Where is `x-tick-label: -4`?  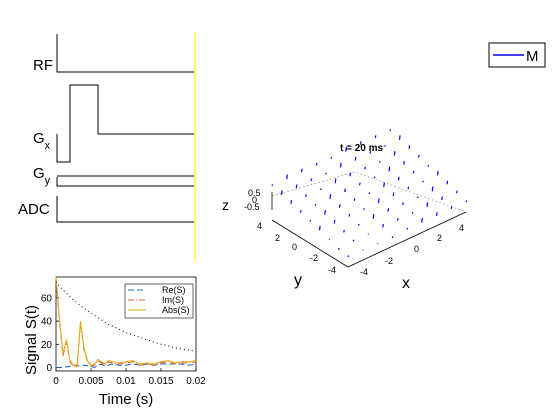 x-tick-label: -4 is located at coordinates (364, 272).